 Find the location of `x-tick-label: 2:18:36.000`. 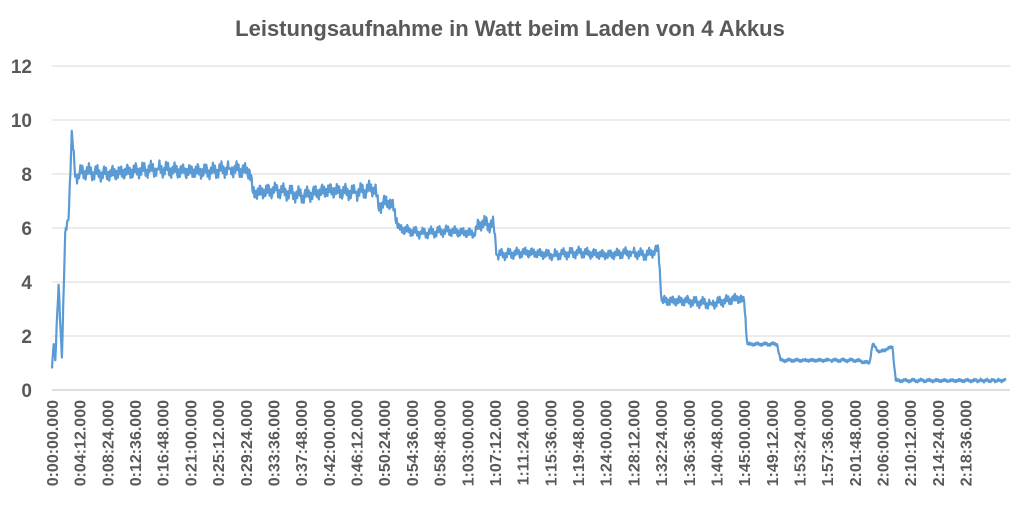

x-tick-label: 2:18:36.000 is located at coordinates (967, 443).